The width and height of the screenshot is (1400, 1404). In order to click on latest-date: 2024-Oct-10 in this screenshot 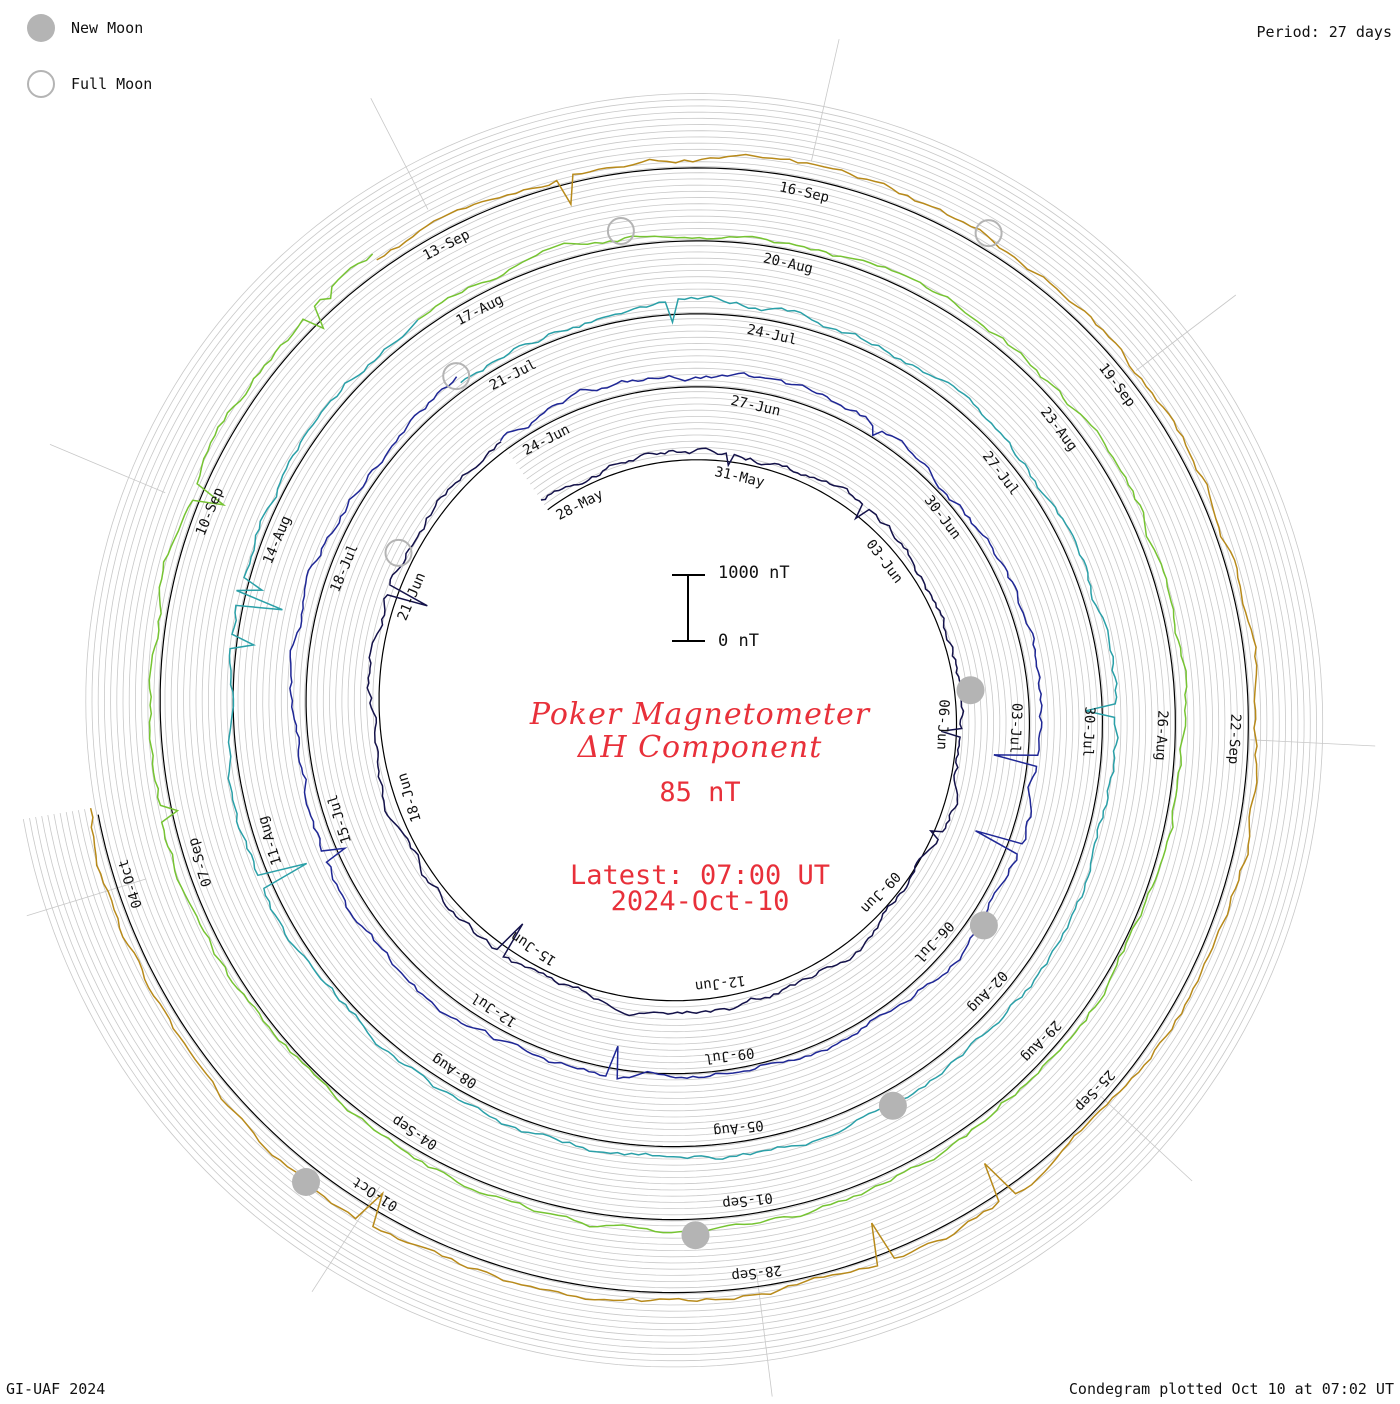, I will do `click(700, 901)`.